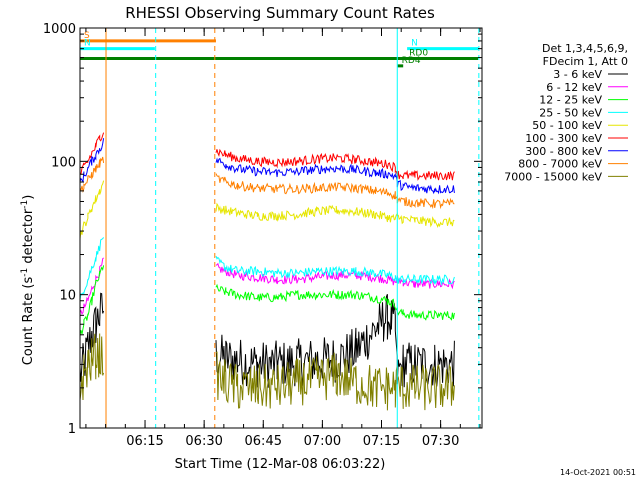 The image size is (640, 480). What do you see at coordinates (598, 472) in the screenshot?
I see `footer-timestamp: 14-Oct-2021 00:51` at bounding box center [598, 472].